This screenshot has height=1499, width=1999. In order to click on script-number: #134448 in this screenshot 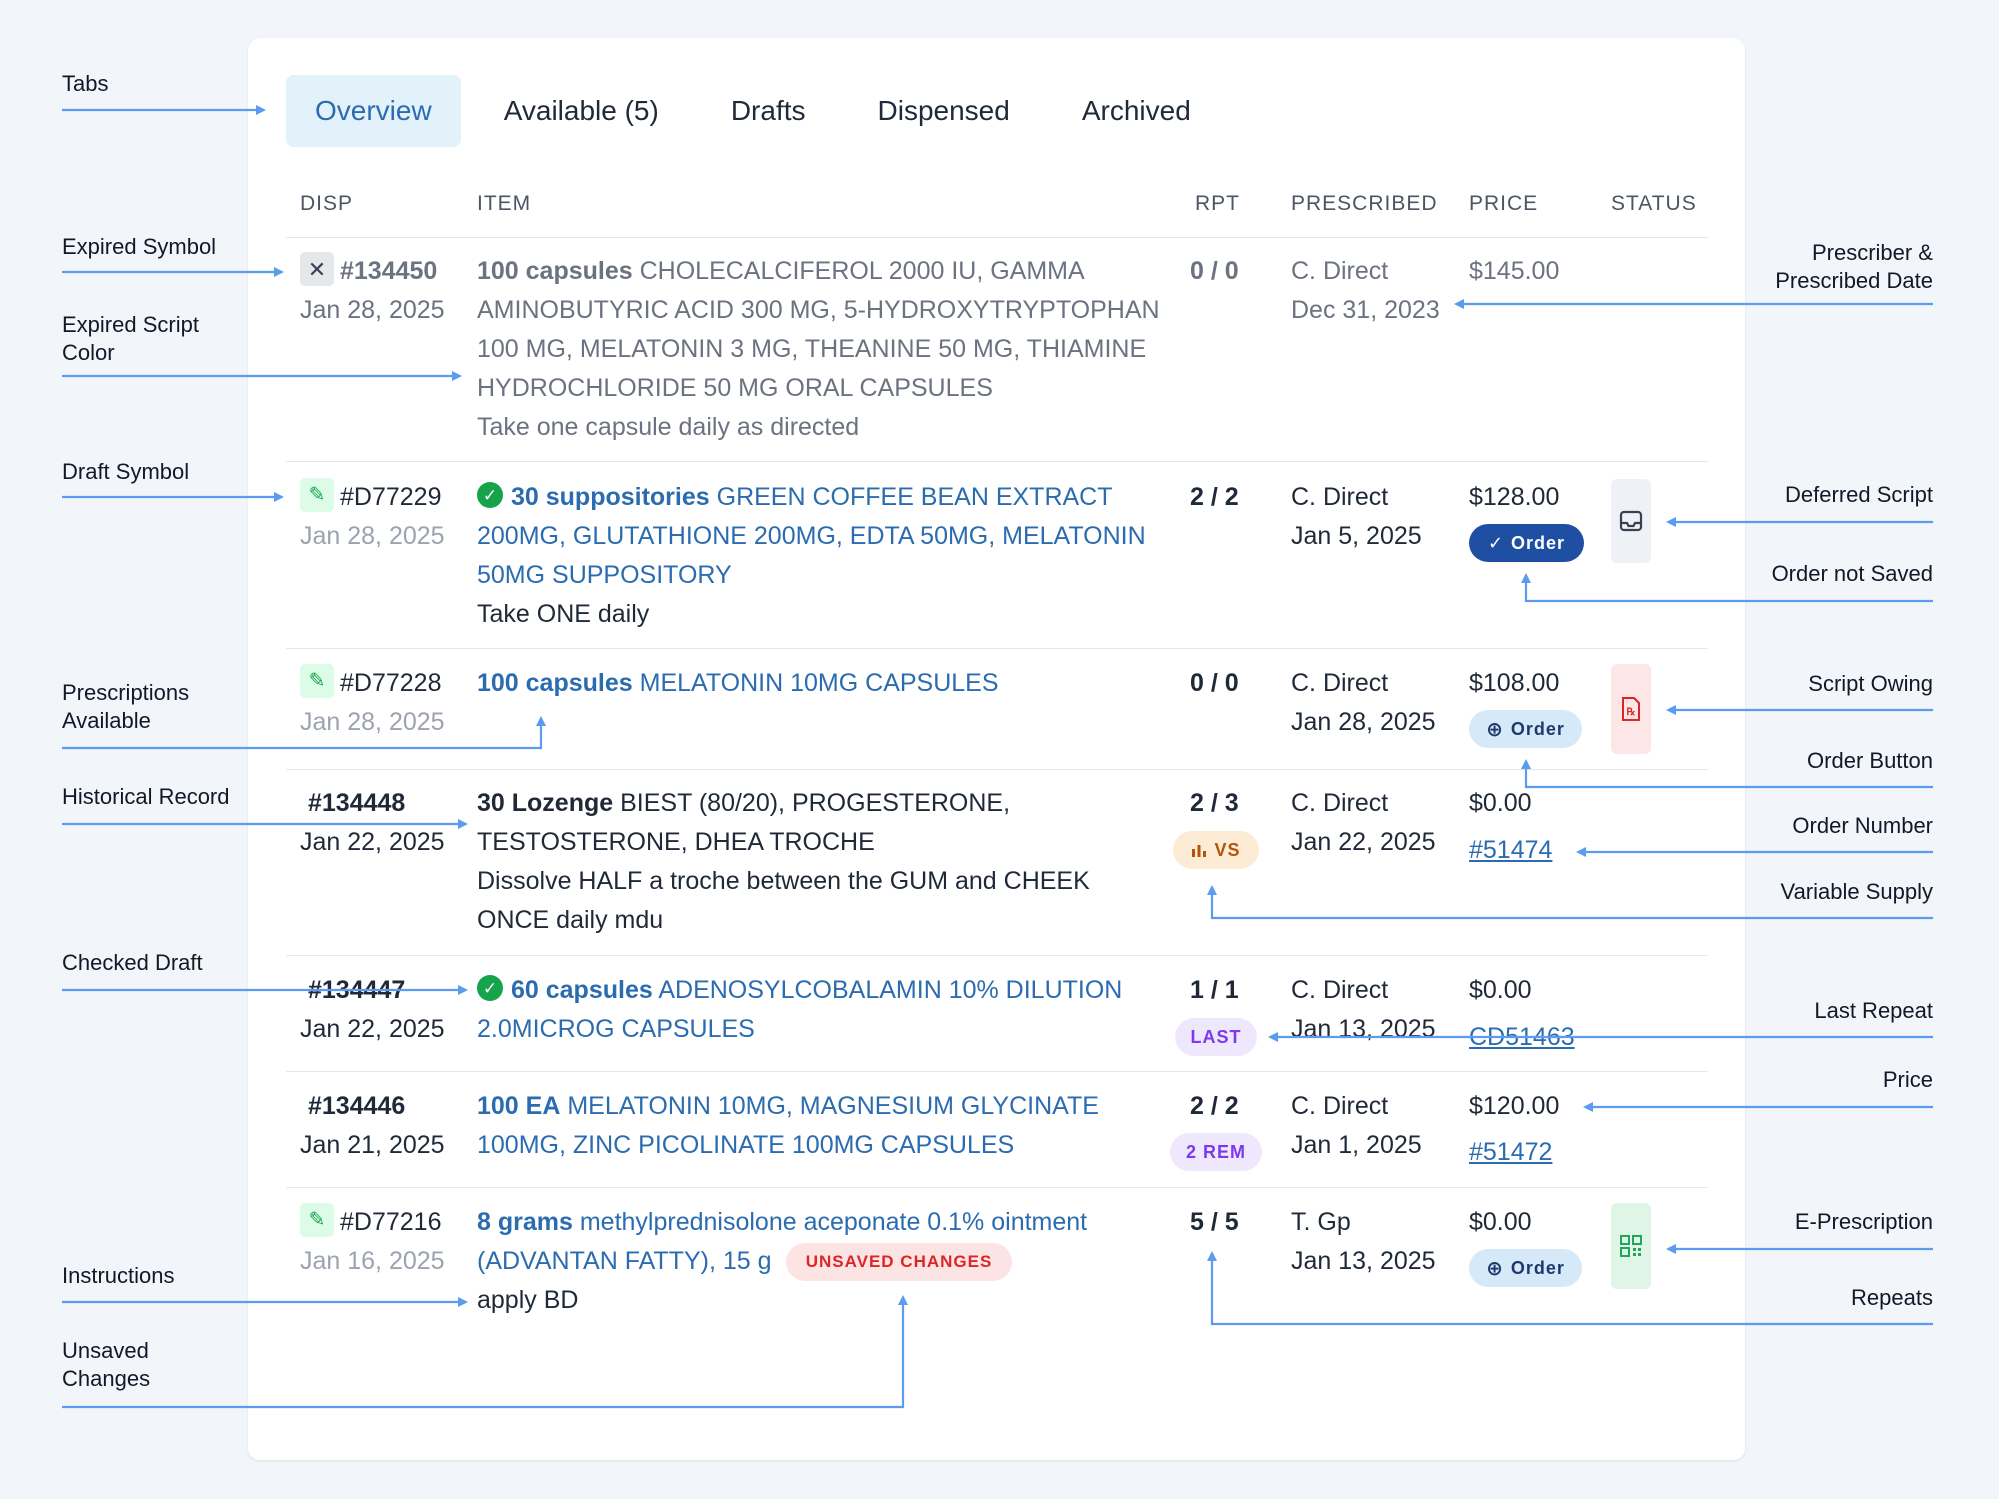, I will do `click(357, 803)`.